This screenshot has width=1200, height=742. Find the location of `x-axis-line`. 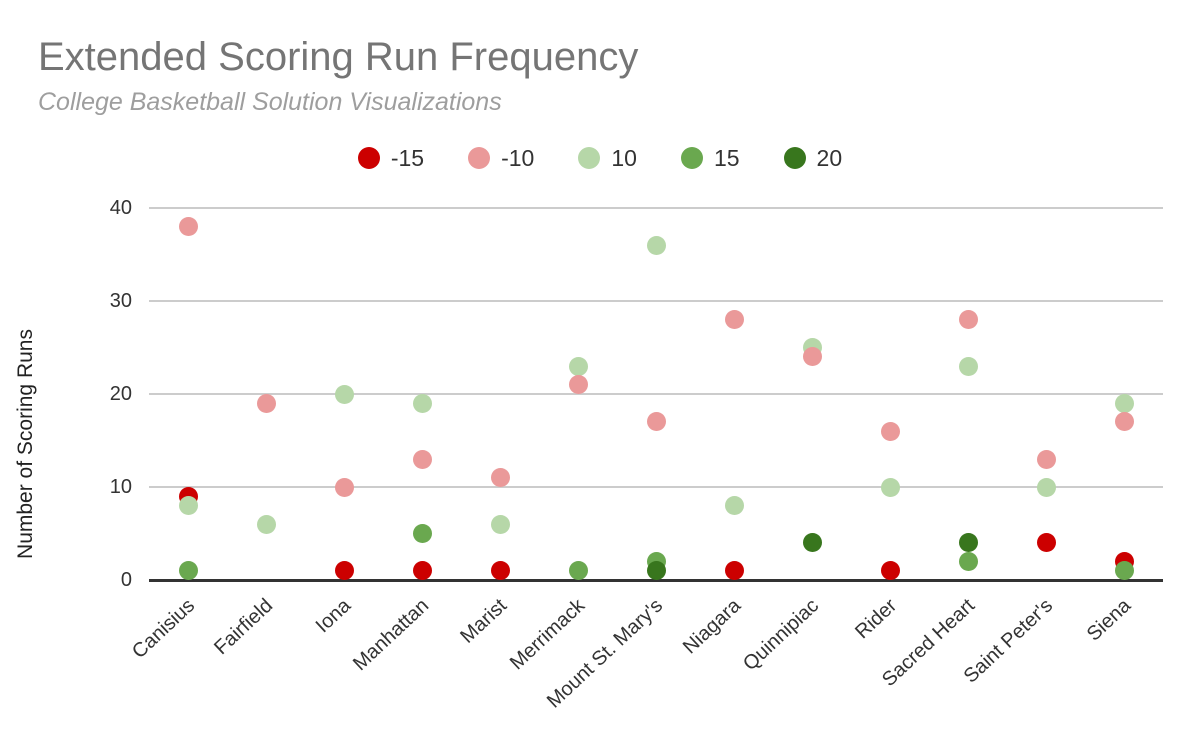

x-axis-line is located at coordinates (656, 580).